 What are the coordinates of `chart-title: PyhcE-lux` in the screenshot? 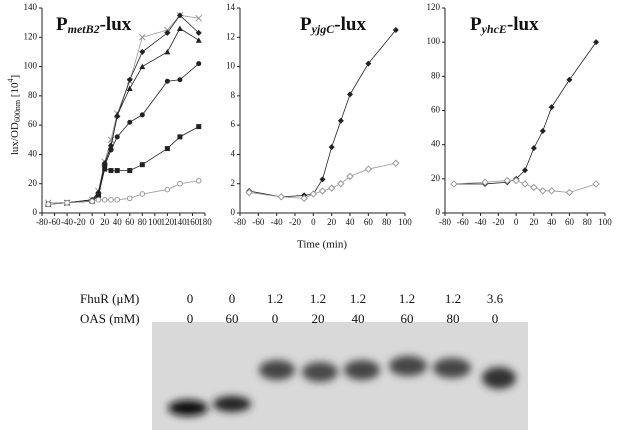 It's located at (504, 24).